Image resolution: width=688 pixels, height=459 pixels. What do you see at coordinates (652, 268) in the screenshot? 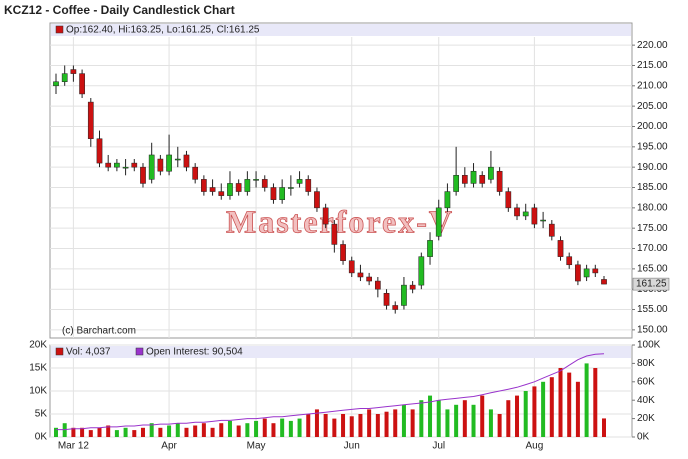
I see `y-tick-label: 165.00` at bounding box center [652, 268].